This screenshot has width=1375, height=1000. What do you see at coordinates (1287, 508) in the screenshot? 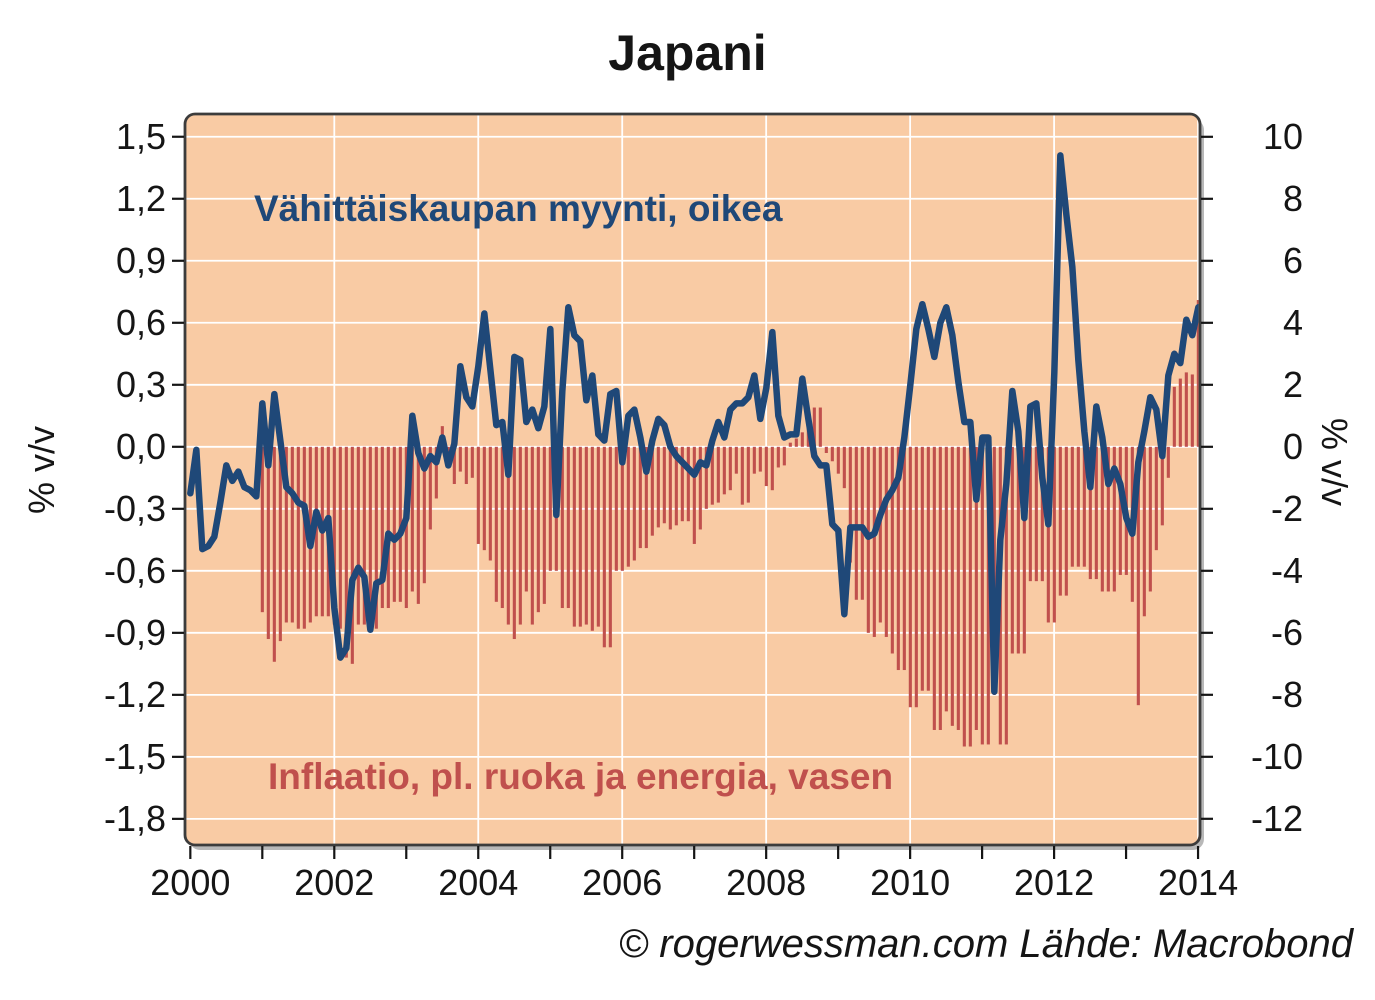
I see `right-axis-tick-label: -2` at bounding box center [1287, 508].